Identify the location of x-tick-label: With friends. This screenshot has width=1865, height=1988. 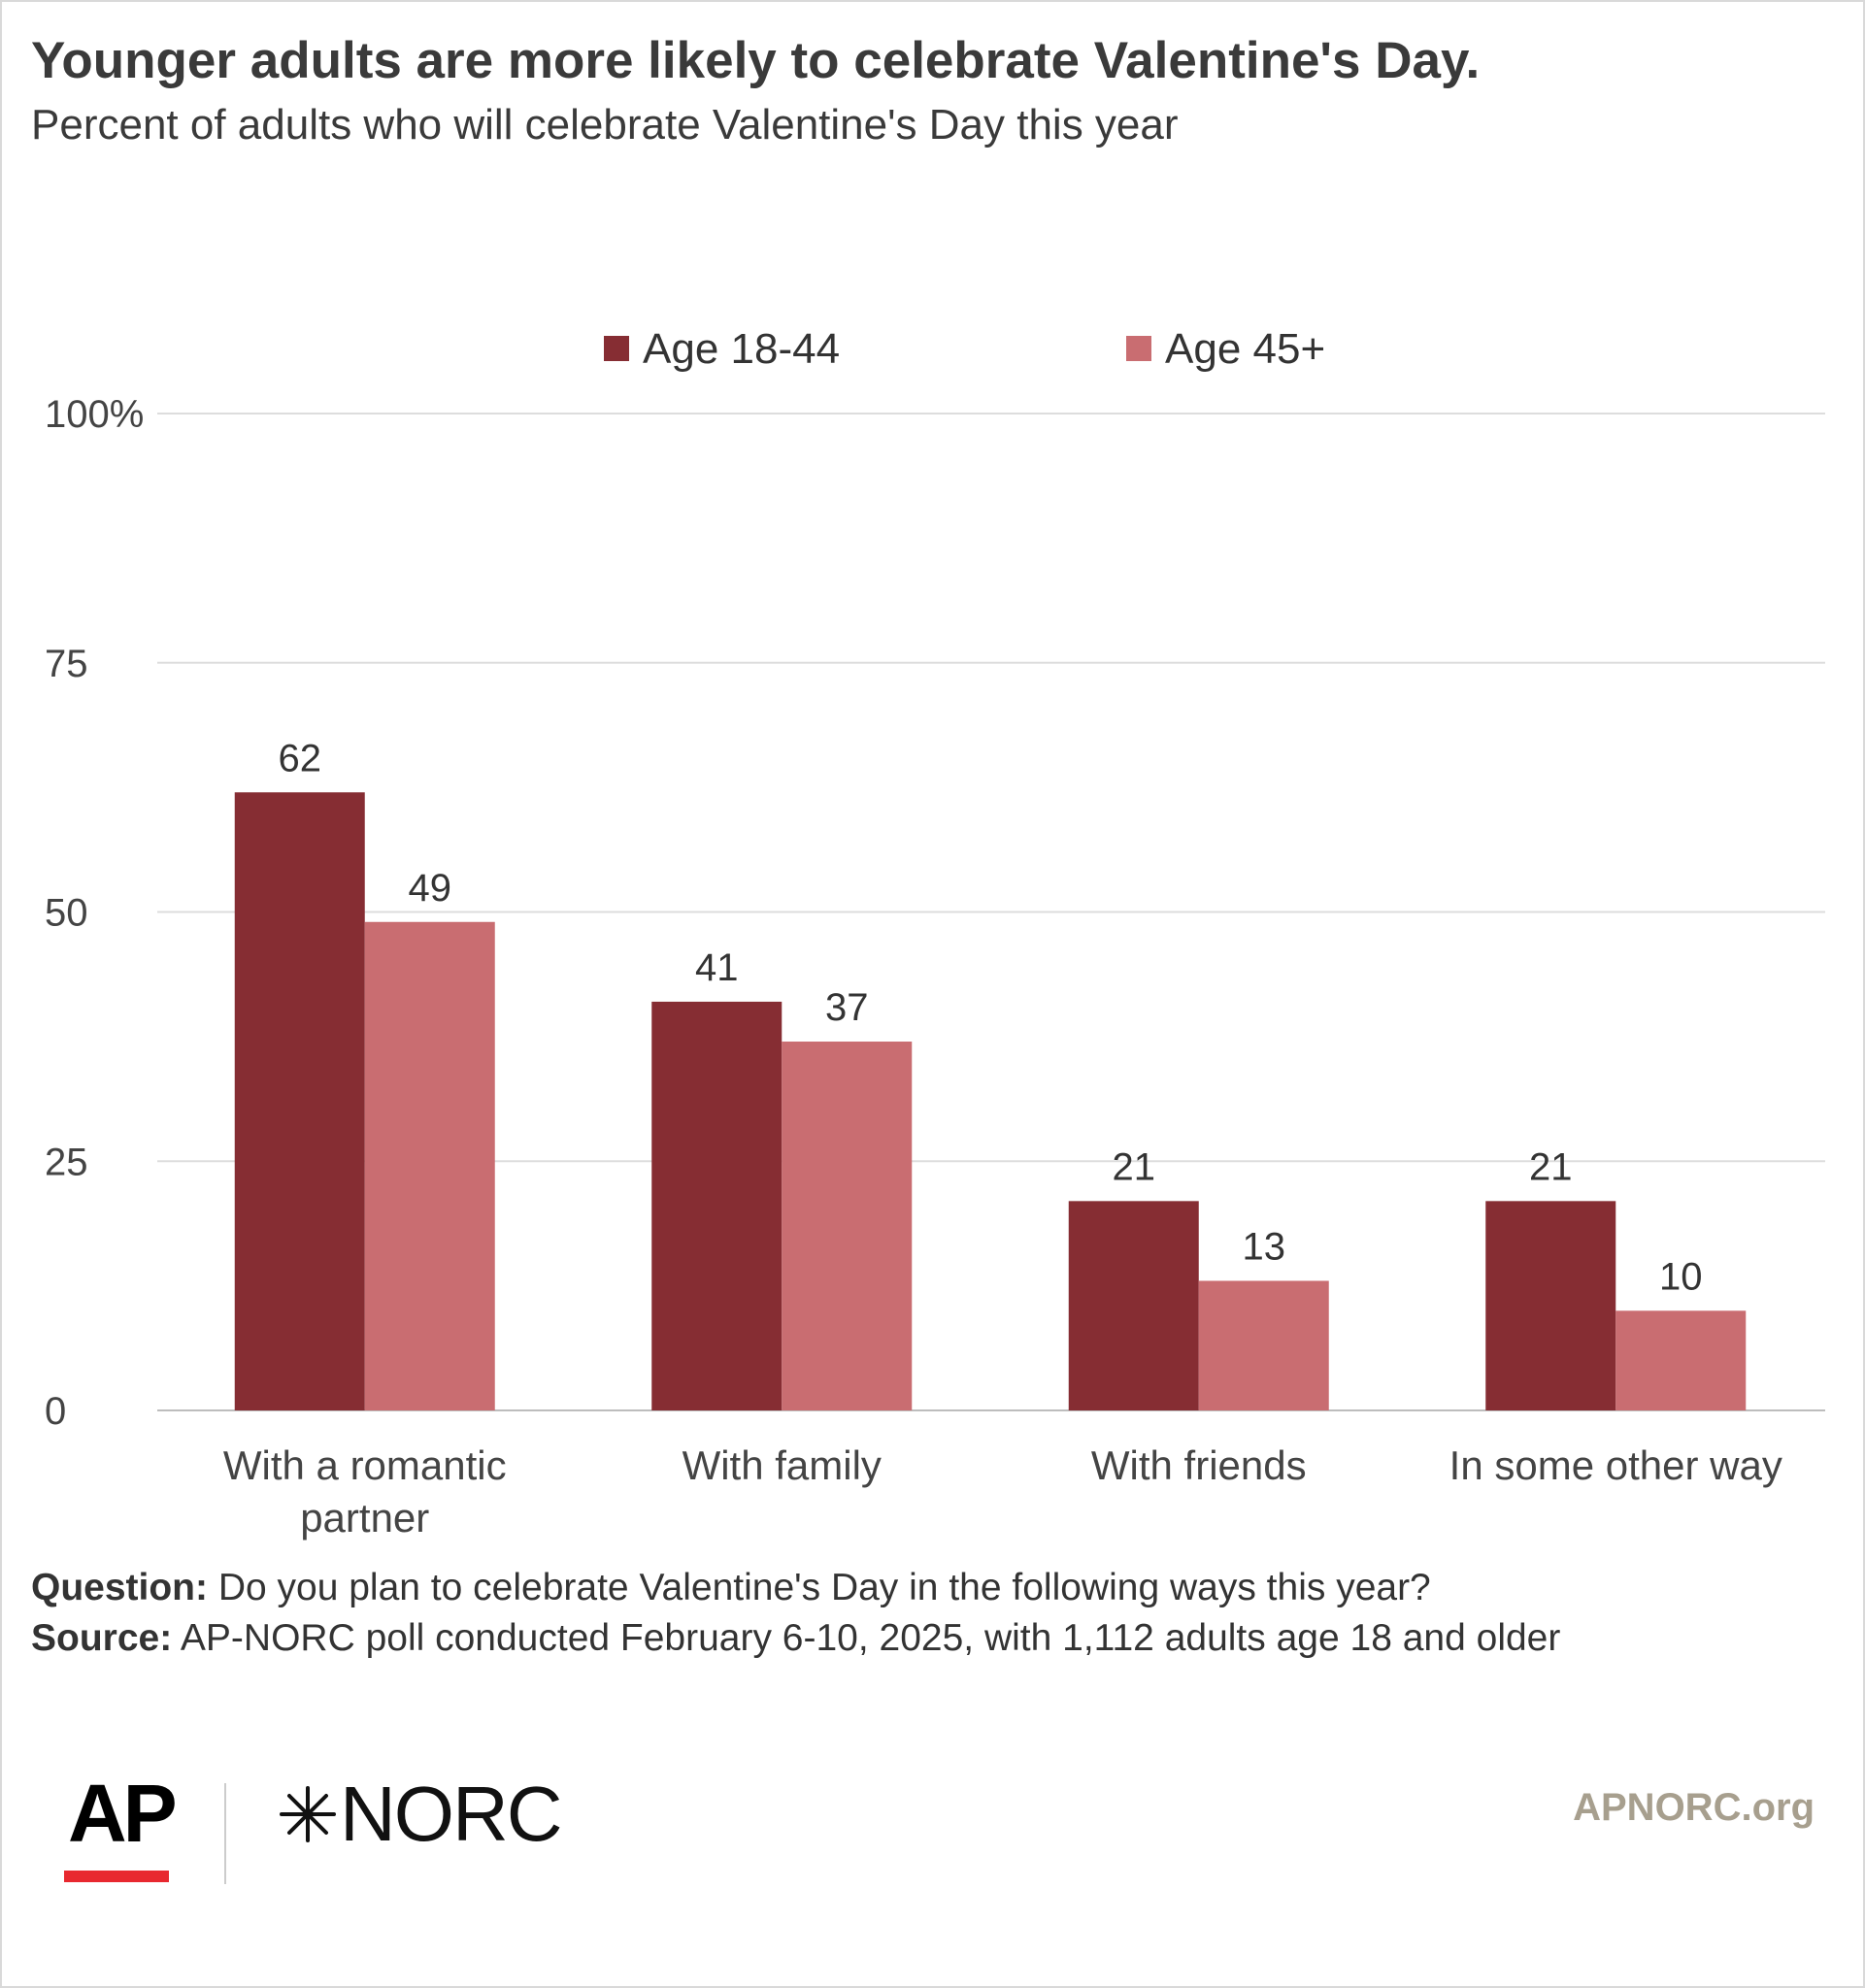
(1199, 1465).